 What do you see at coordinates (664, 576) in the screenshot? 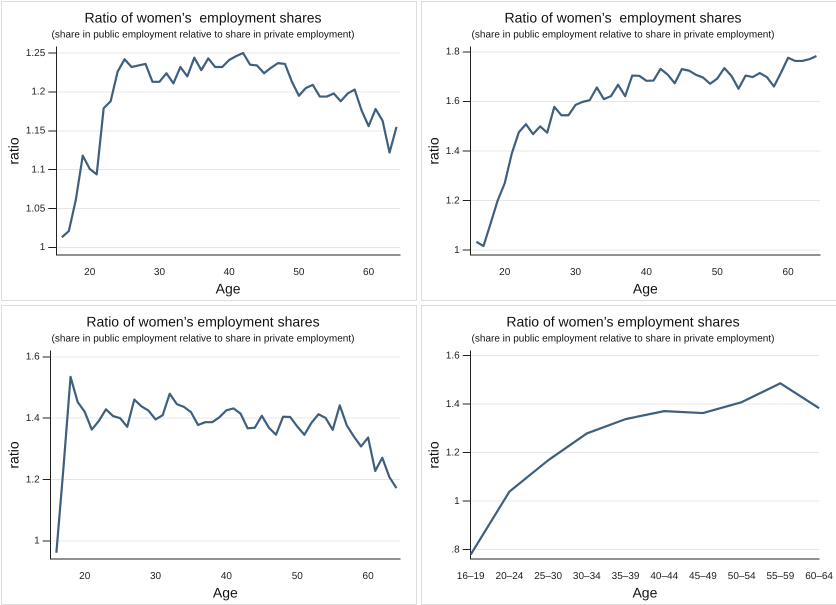
I see `x-tick-label: 40–44` at bounding box center [664, 576].